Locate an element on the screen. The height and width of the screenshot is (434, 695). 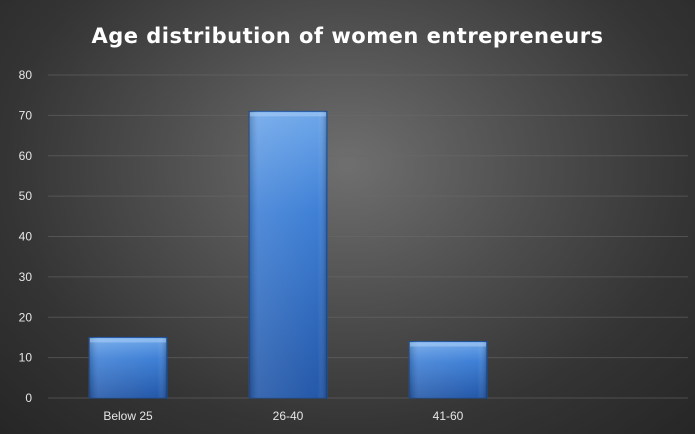
y-tick-label: 10 is located at coordinates (26, 358).